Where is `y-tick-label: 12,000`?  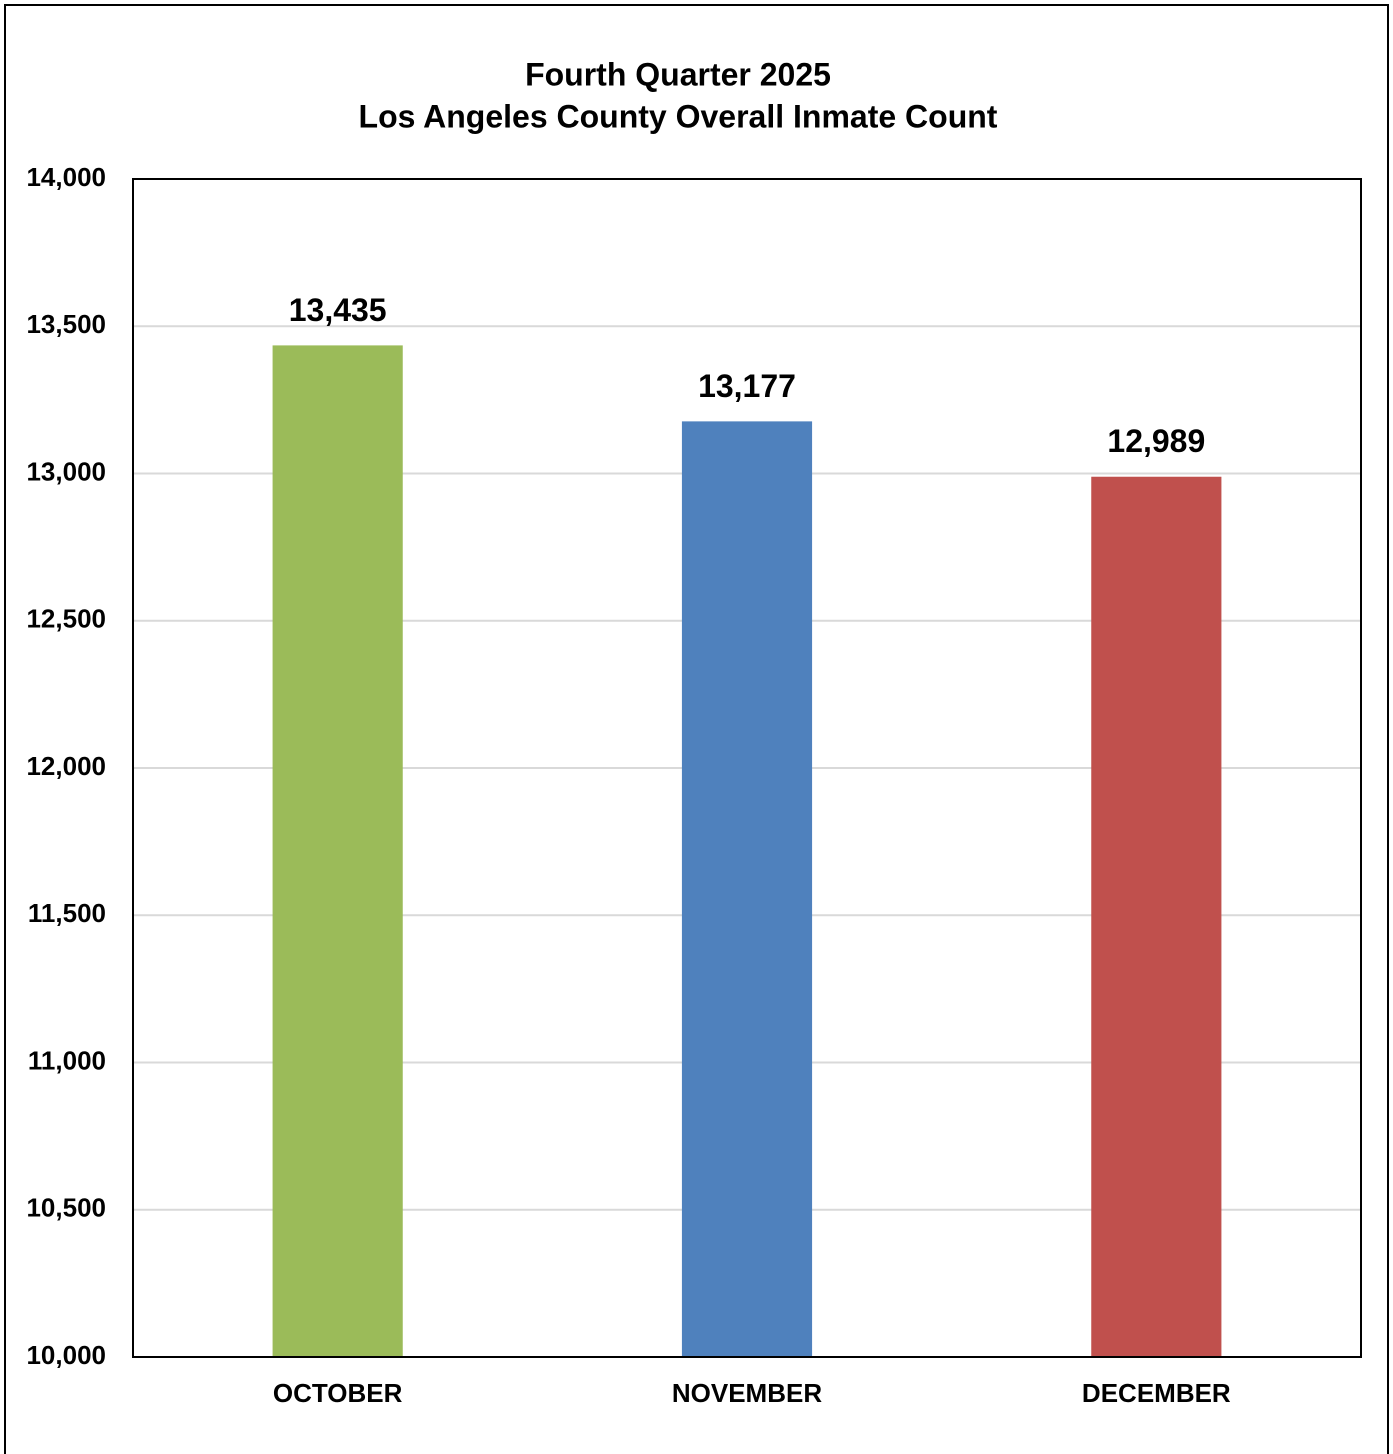
y-tick-label: 12,000 is located at coordinates (66, 766).